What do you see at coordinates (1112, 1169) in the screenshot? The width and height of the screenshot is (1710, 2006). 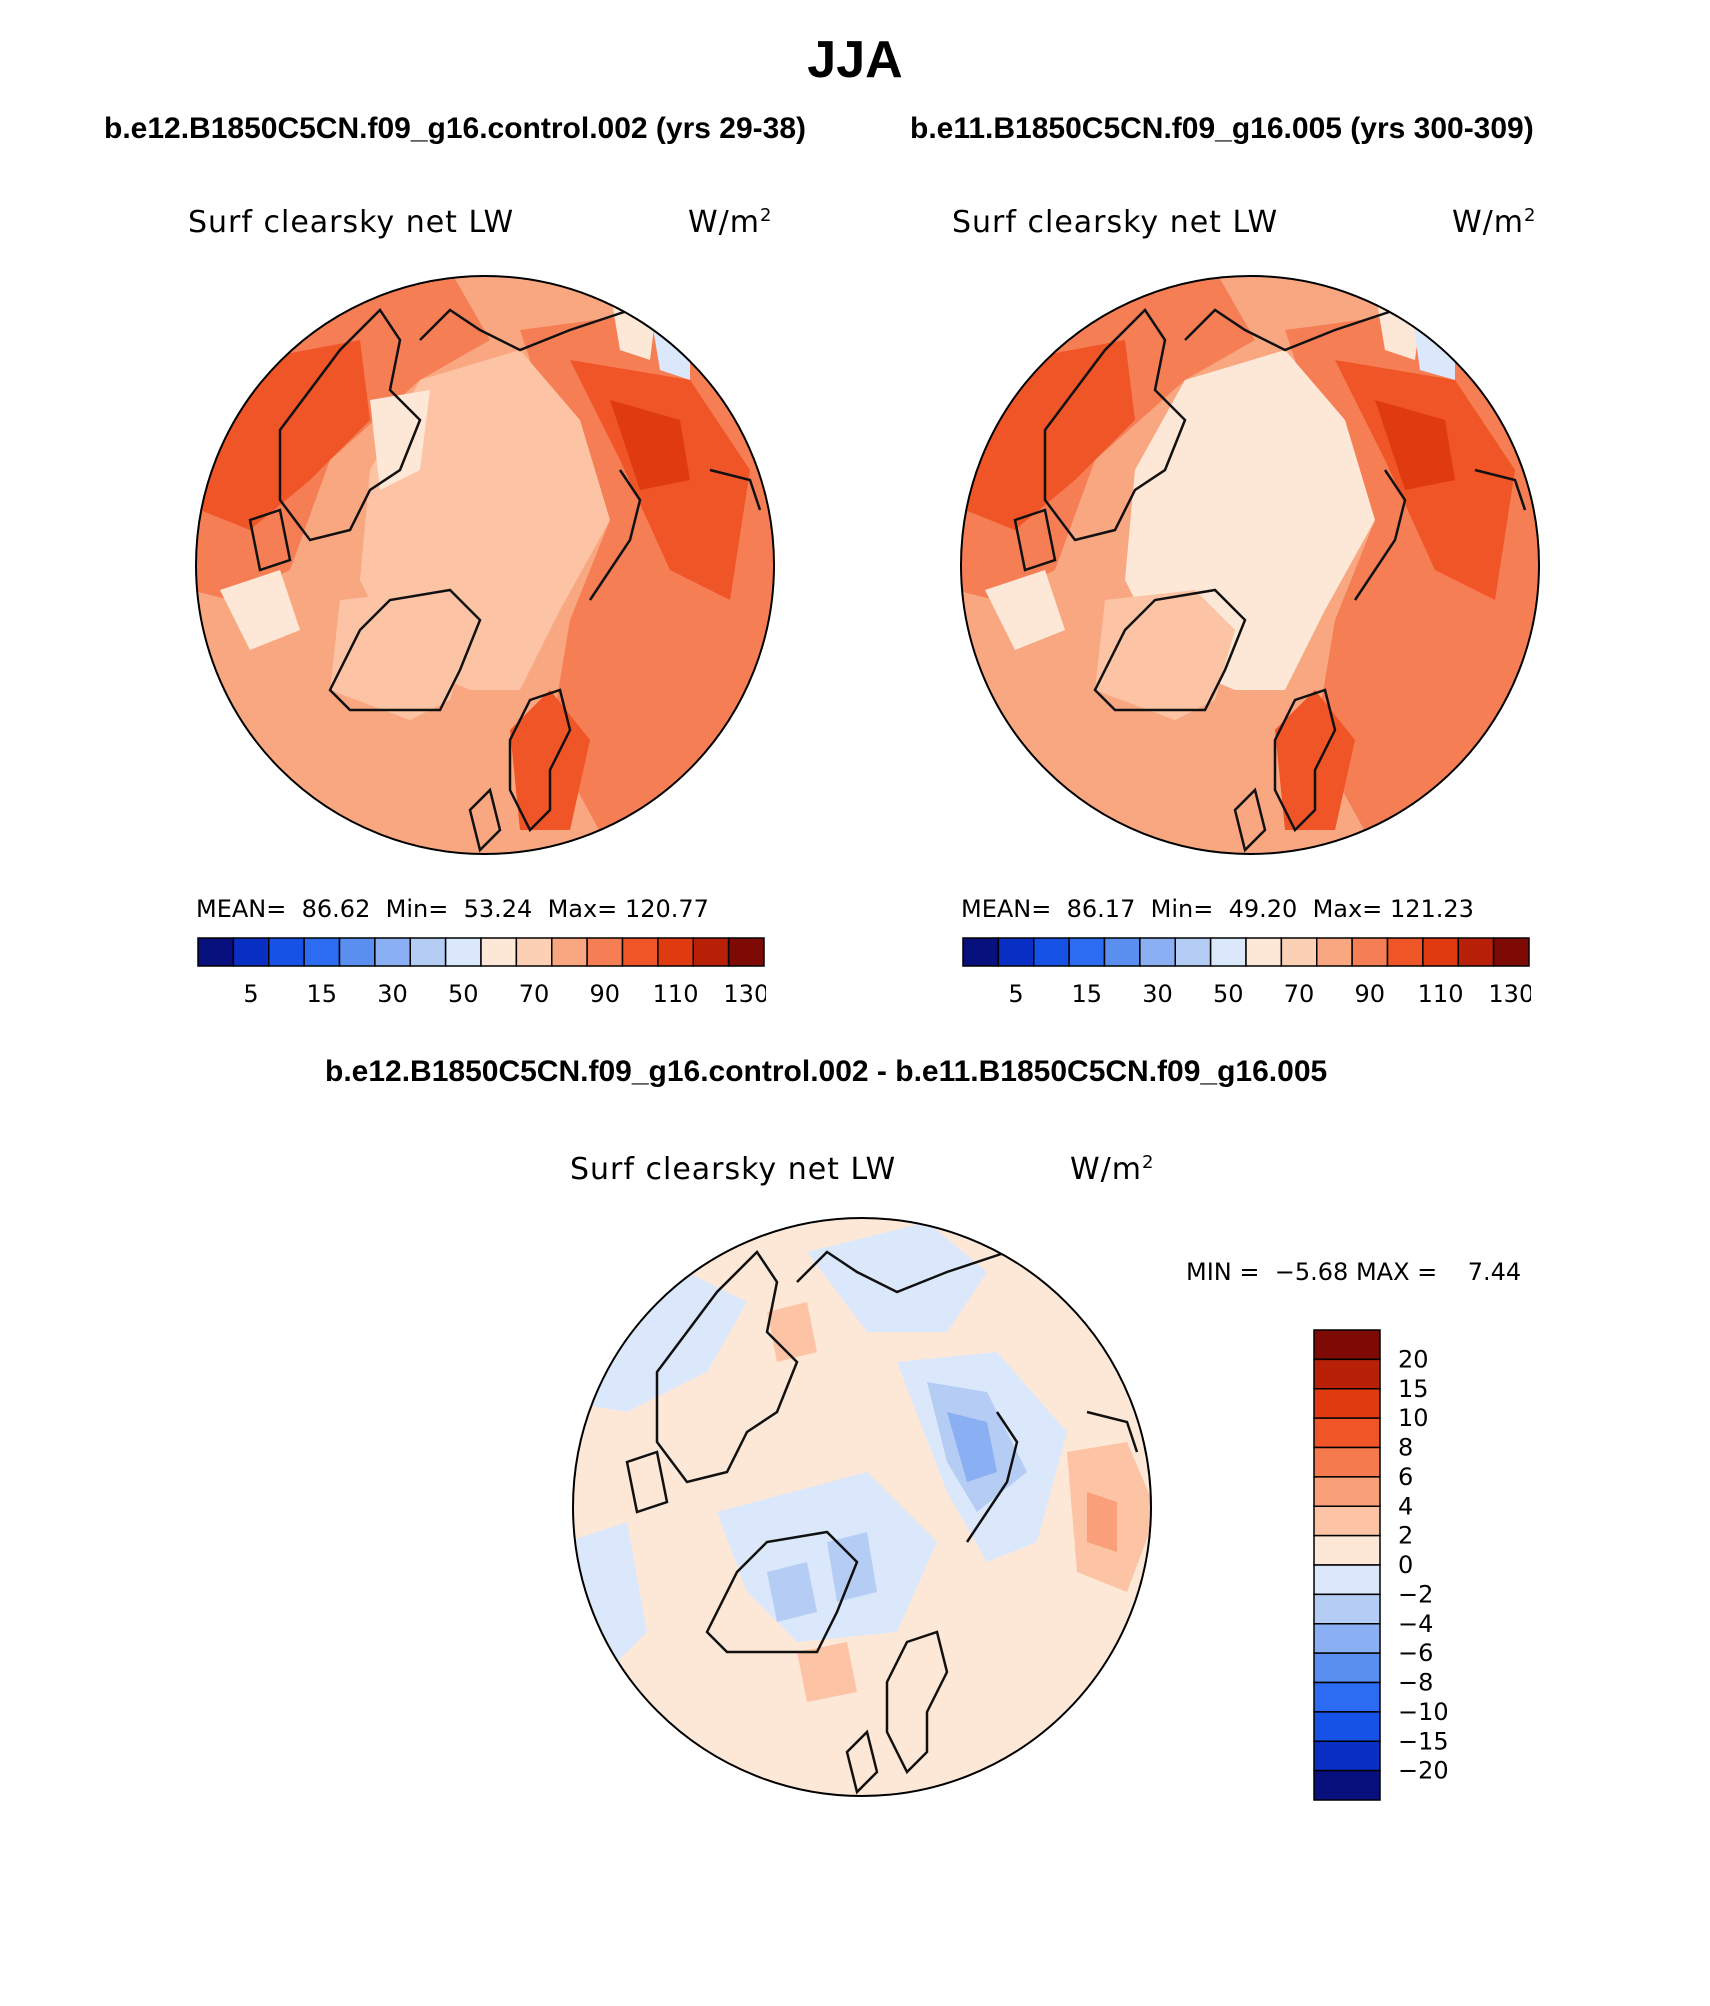 I see `diff-units-label: W/m2` at bounding box center [1112, 1169].